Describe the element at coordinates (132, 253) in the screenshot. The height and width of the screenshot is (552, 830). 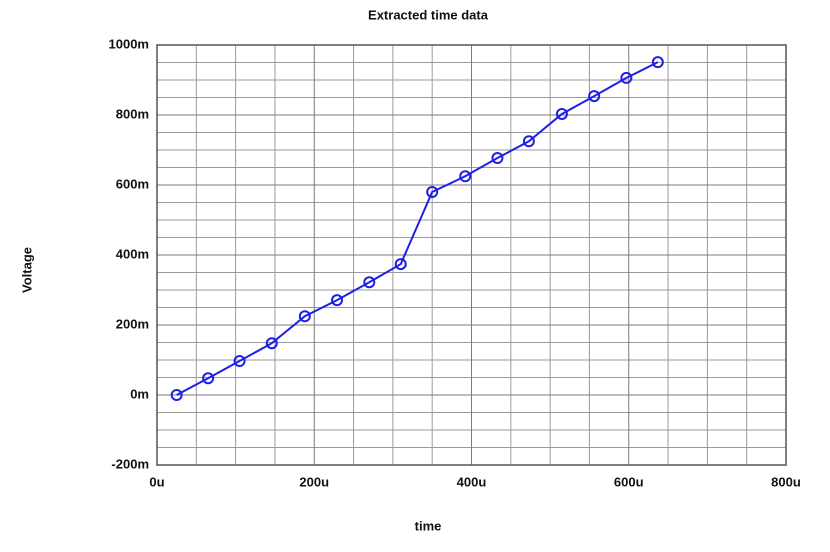
I see `y-tick-label: 400m` at that location.